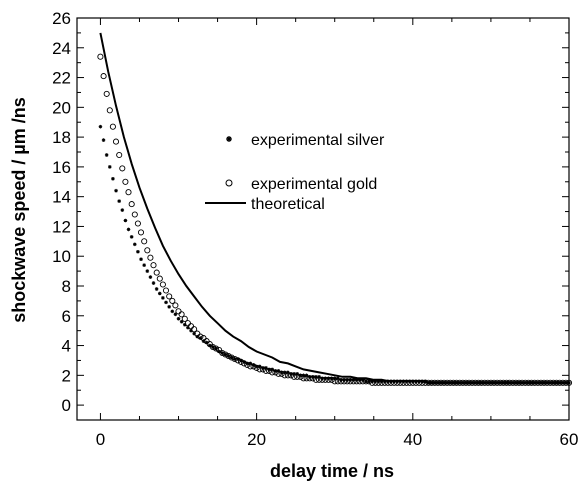 The height and width of the screenshot is (492, 580). I want to click on y-tick-label: 6, so click(66, 316).